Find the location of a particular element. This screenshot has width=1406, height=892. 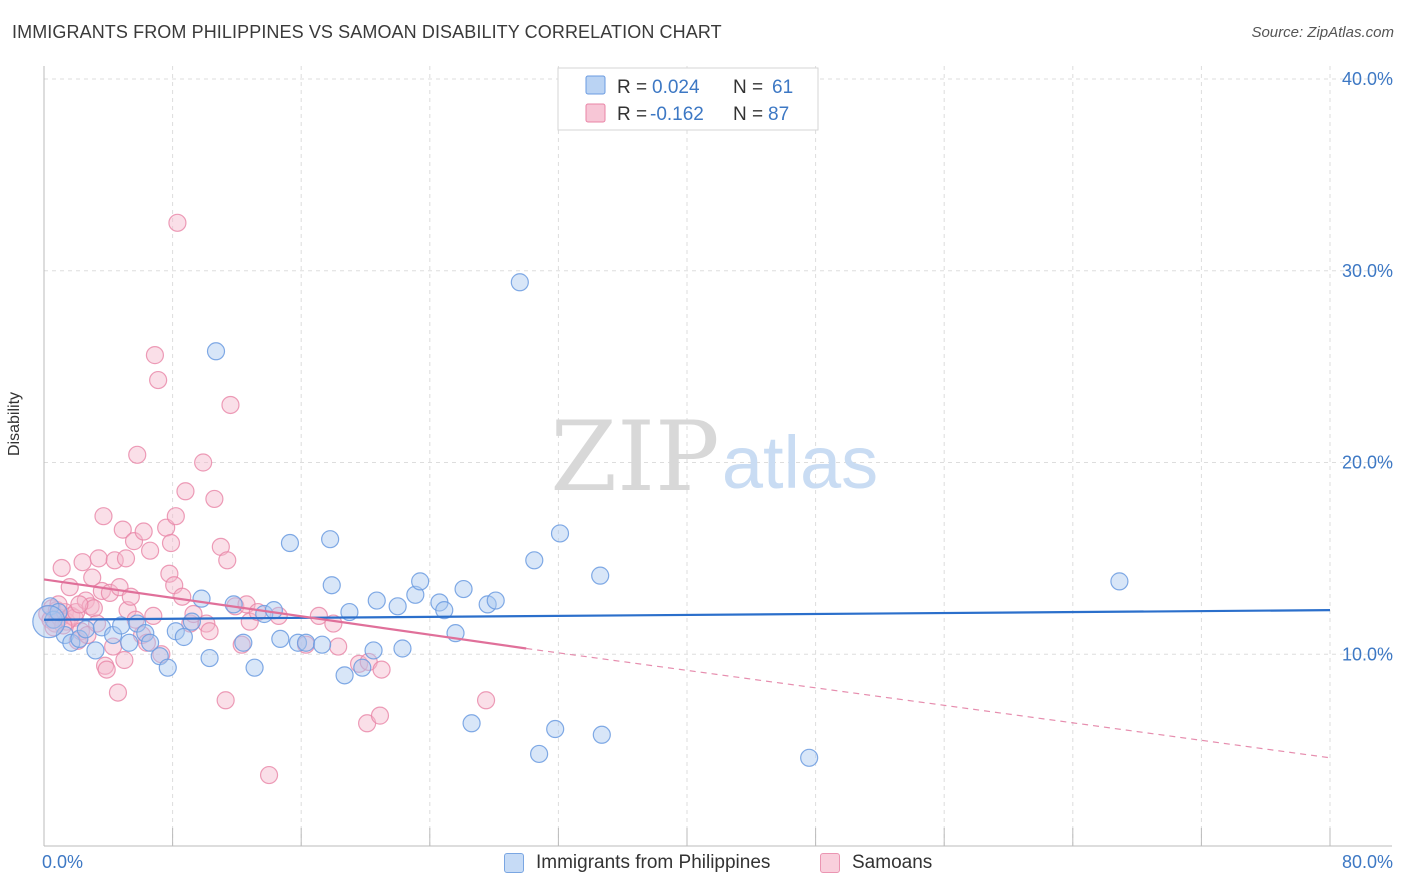

watermark-atlas: atlas is located at coordinates (800, 462).